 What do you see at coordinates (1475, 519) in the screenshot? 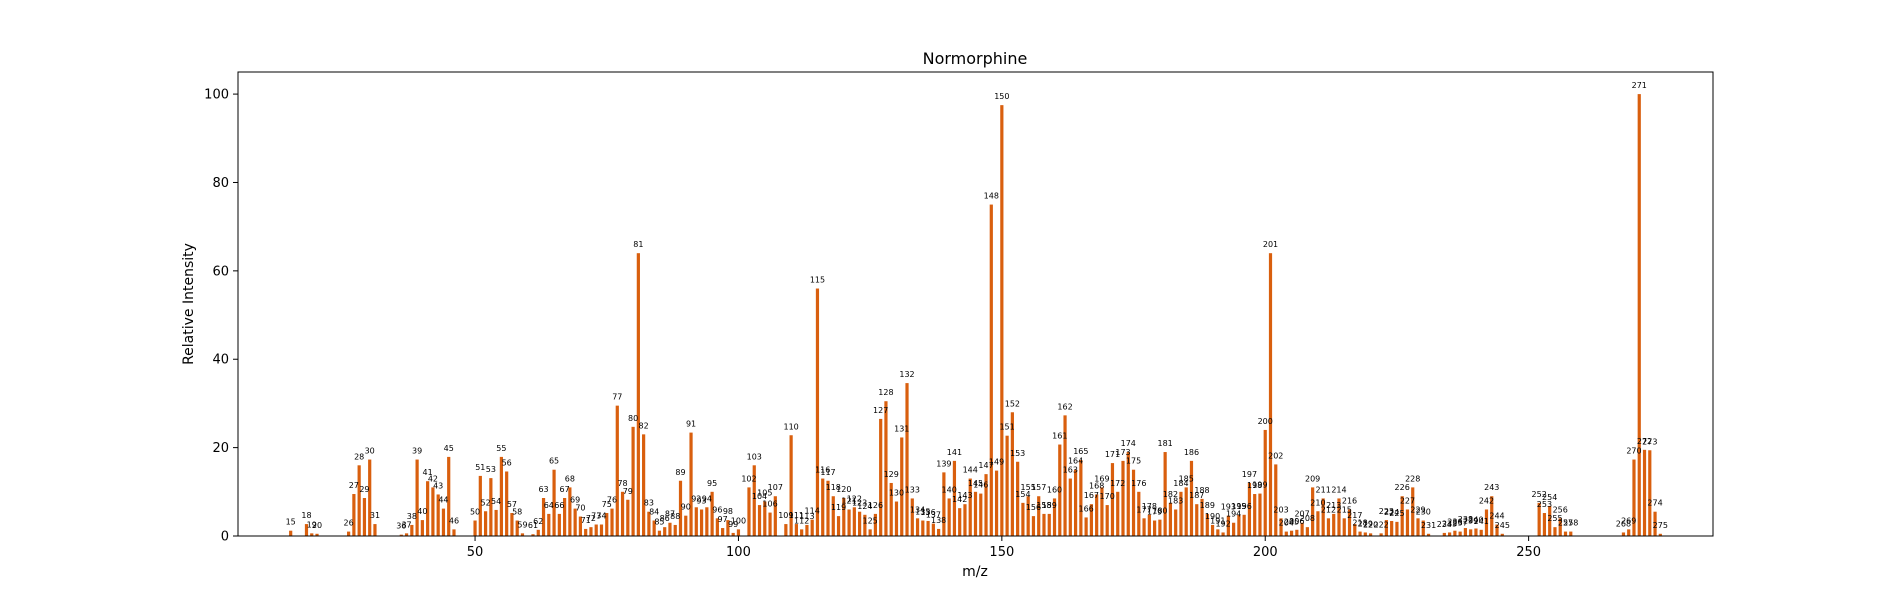
I see `peak-label: 240` at bounding box center [1475, 519].